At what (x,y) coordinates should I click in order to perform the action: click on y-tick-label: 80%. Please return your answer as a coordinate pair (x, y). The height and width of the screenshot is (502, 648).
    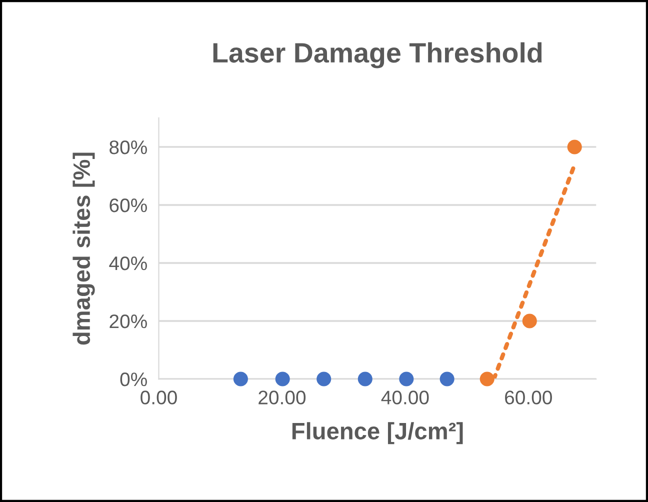
    Looking at the image, I should click on (128, 147).